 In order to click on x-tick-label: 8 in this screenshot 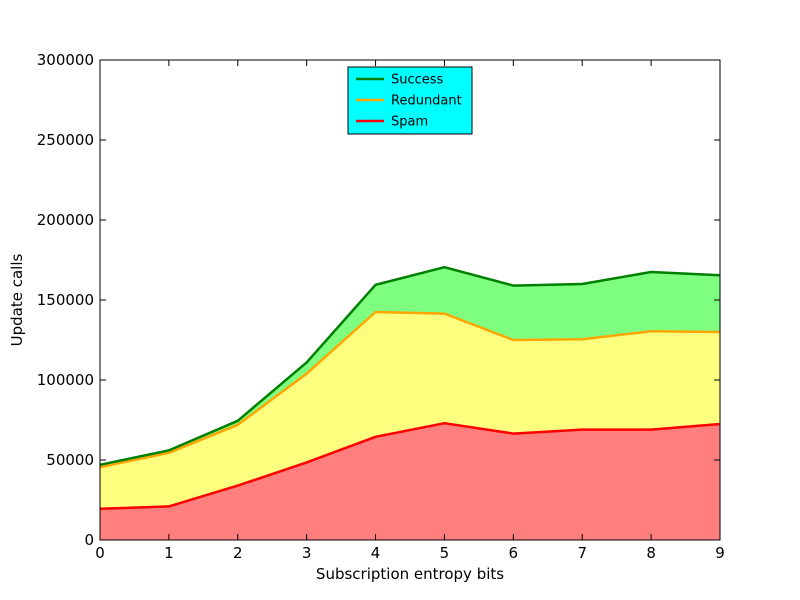, I will do `click(651, 553)`.